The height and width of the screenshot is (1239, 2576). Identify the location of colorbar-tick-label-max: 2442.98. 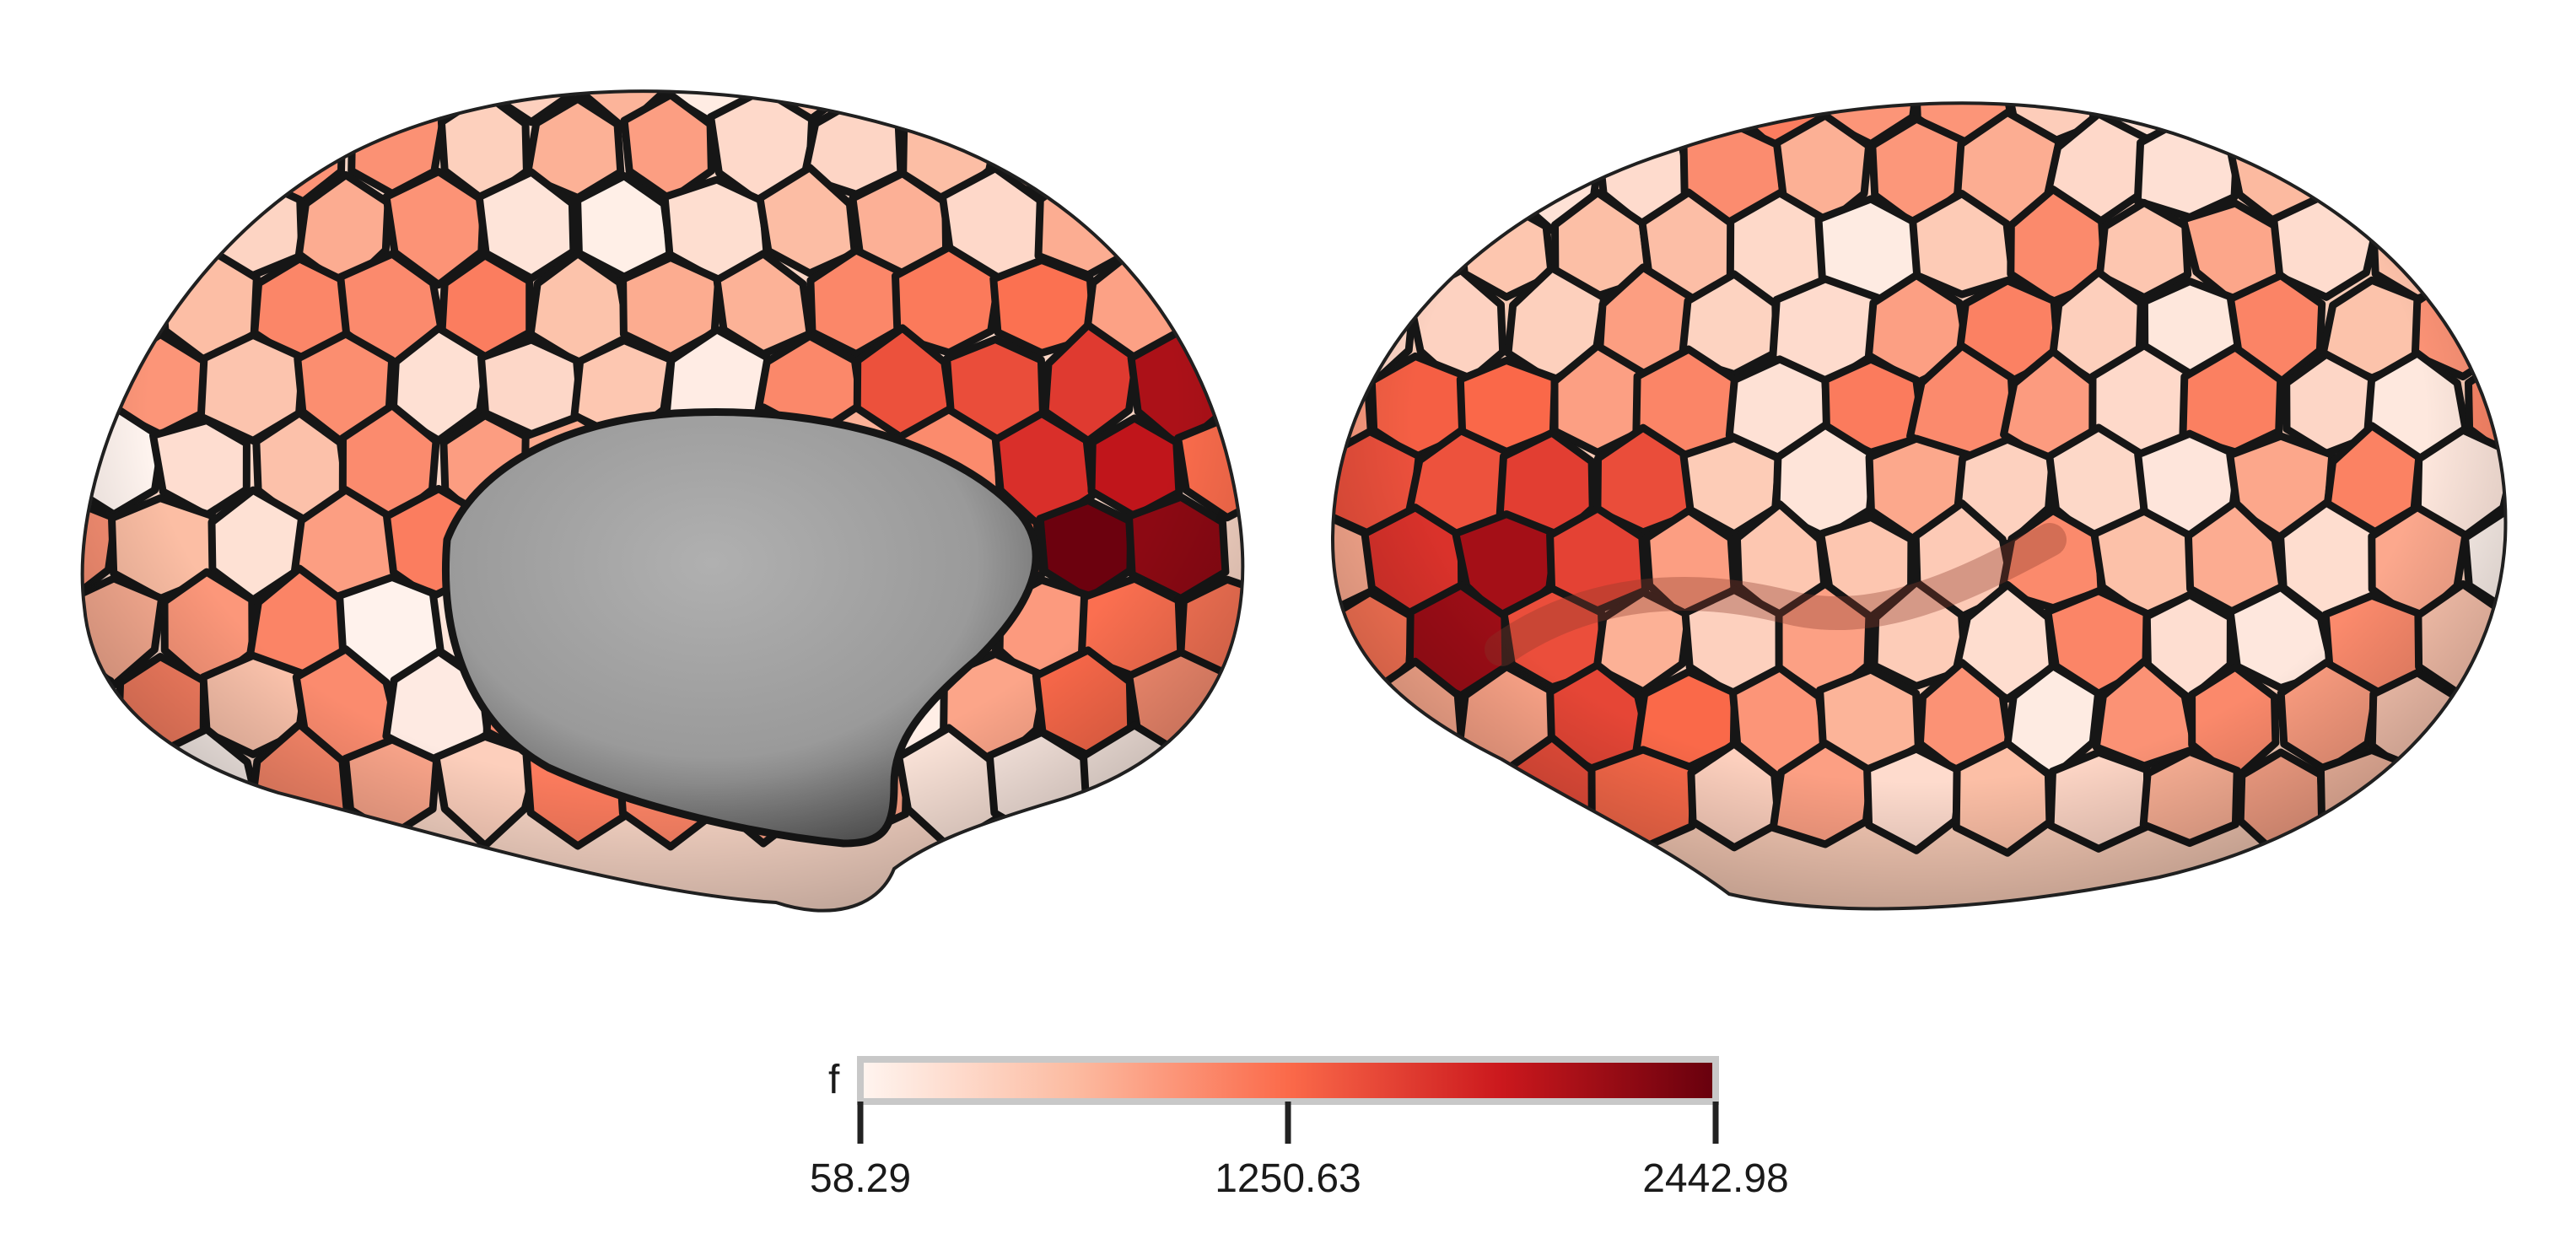
(1715, 1178).